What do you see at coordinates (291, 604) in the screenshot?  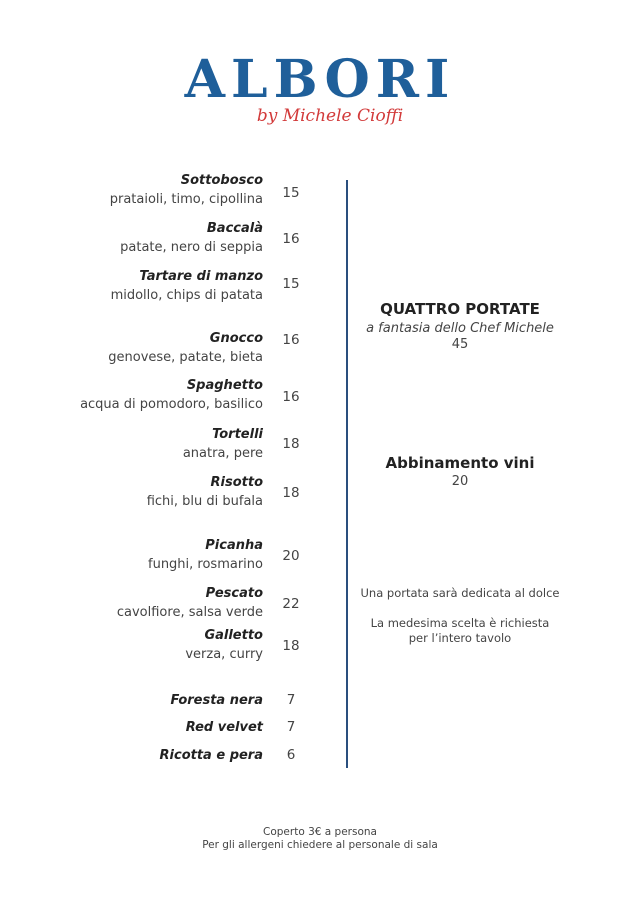 I see `item-price: 22` at bounding box center [291, 604].